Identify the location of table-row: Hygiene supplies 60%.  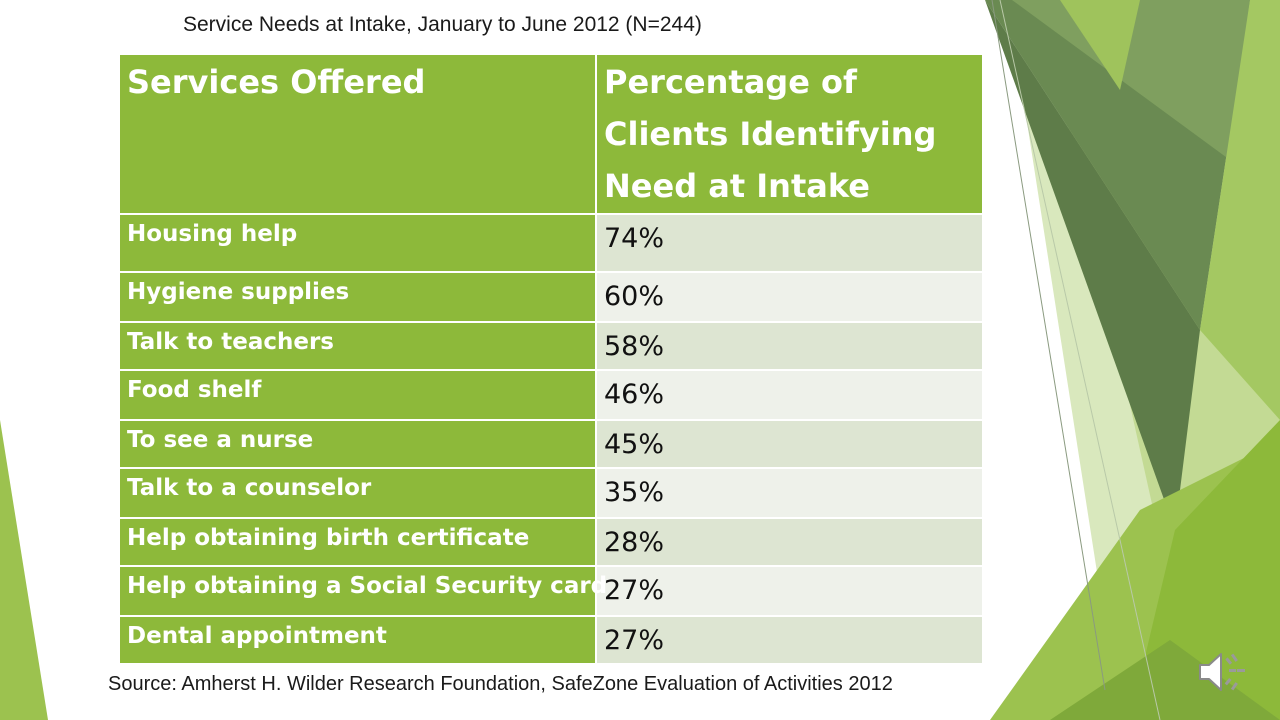
(551, 297).